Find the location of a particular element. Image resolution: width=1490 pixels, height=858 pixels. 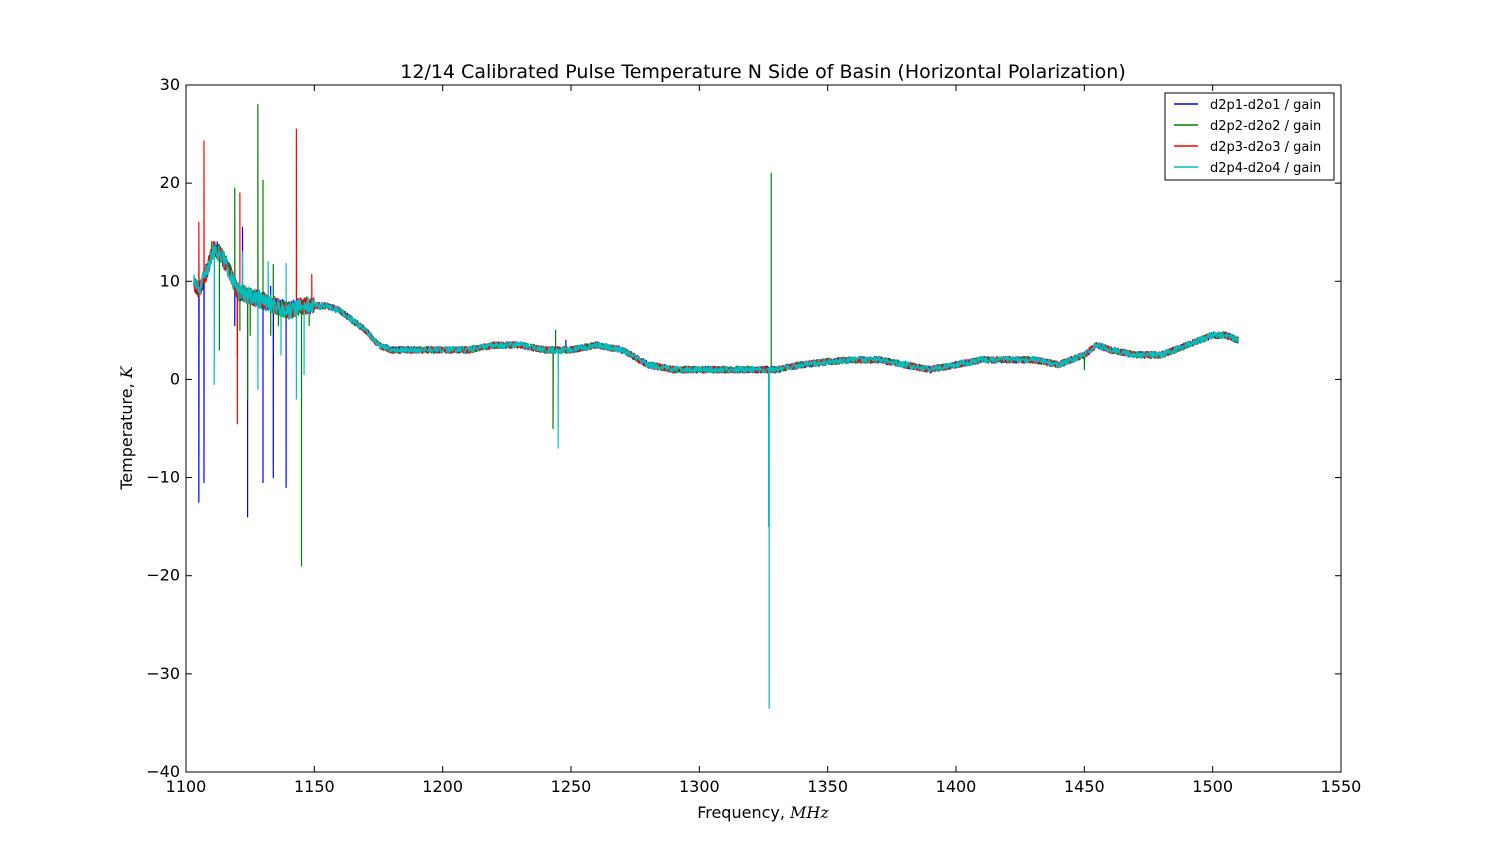

y-tick-label: 30 is located at coordinates (170, 84).